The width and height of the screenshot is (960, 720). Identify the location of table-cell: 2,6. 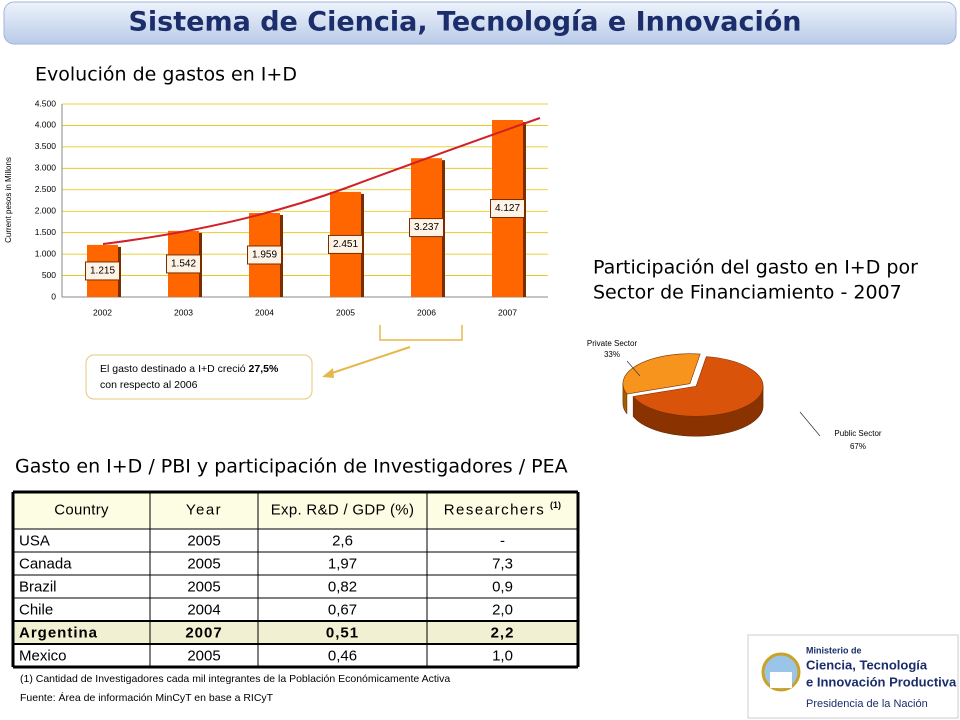
(342, 540).